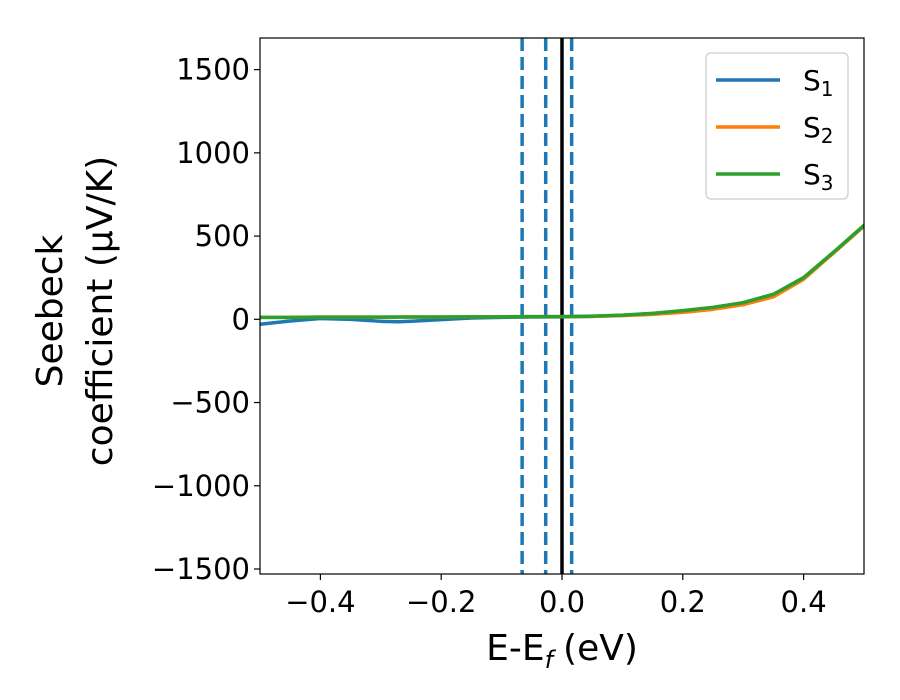 The width and height of the screenshot is (900, 700). I want to click on y-tick-label: 500, so click(222, 236).